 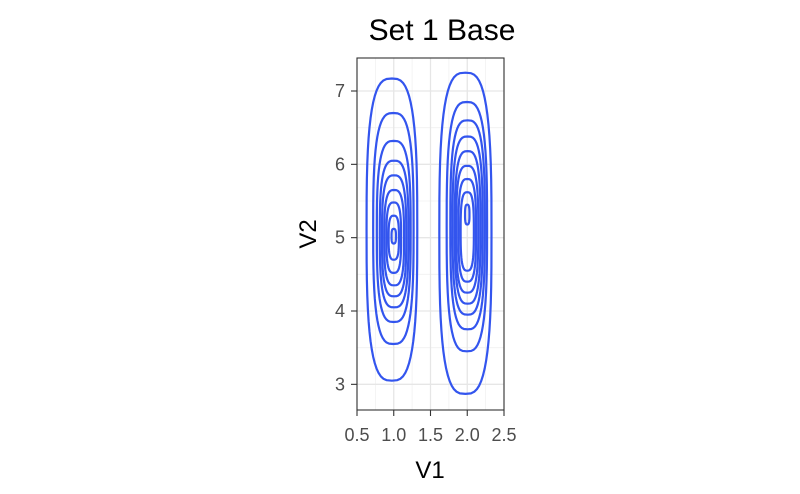 What do you see at coordinates (503, 435) in the screenshot?
I see `x-tick-label: 2.5` at bounding box center [503, 435].